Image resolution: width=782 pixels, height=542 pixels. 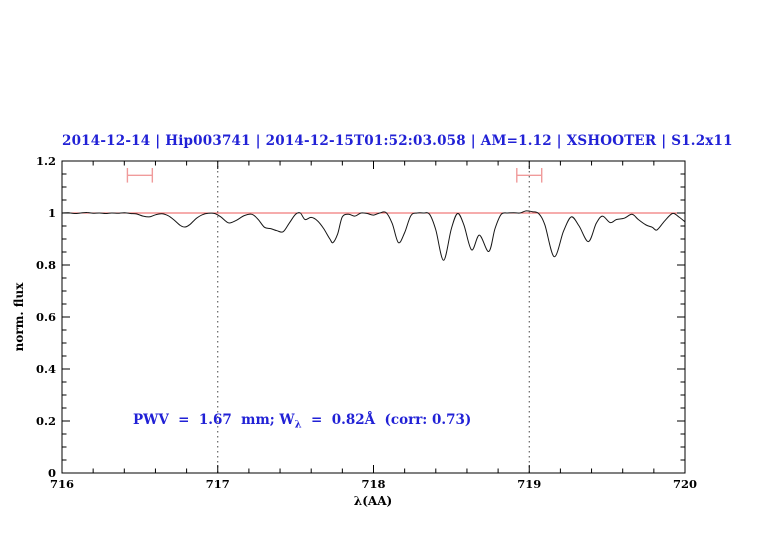 I want to click on pwv-annotation-prefix: PWV = 1.67 mm; W, so click(x=214, y=420).